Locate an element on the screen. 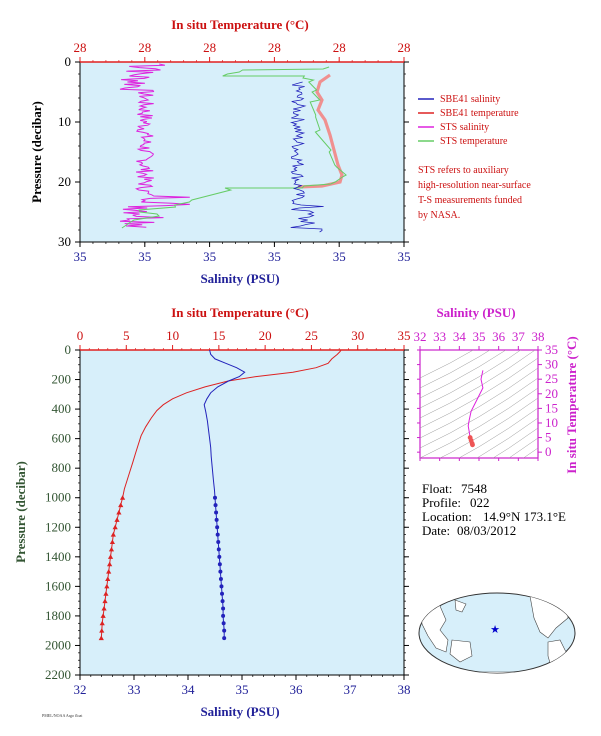 The image size is (601, 736). bottom-panel-temperature-label: In situ Temperature (°C) is located at coordinates (240, 312).